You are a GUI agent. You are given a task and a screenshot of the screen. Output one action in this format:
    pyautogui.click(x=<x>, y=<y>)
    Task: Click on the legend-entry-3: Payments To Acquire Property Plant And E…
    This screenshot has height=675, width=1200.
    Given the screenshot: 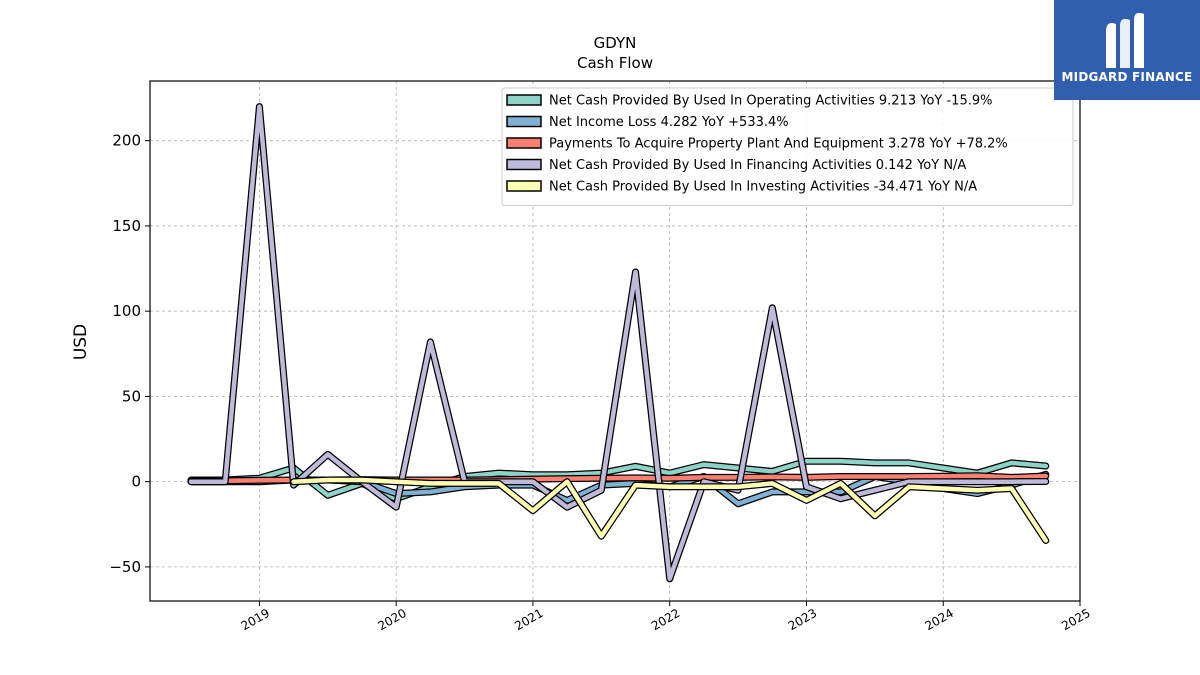 What is the action you would take?
    pyautogui.click(x=778, y=144)
    